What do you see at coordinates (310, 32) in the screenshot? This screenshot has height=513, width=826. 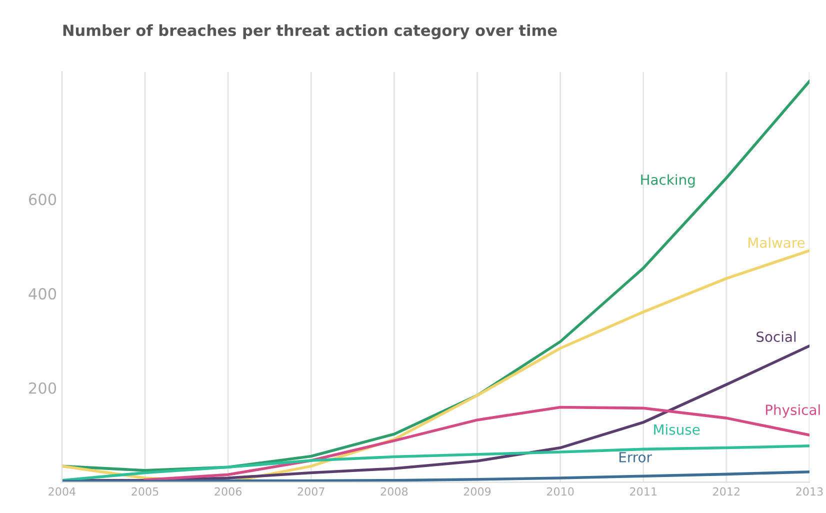 I see `chart-title: Number of breaches per threat action category over time` at bounding box center [310, 32].